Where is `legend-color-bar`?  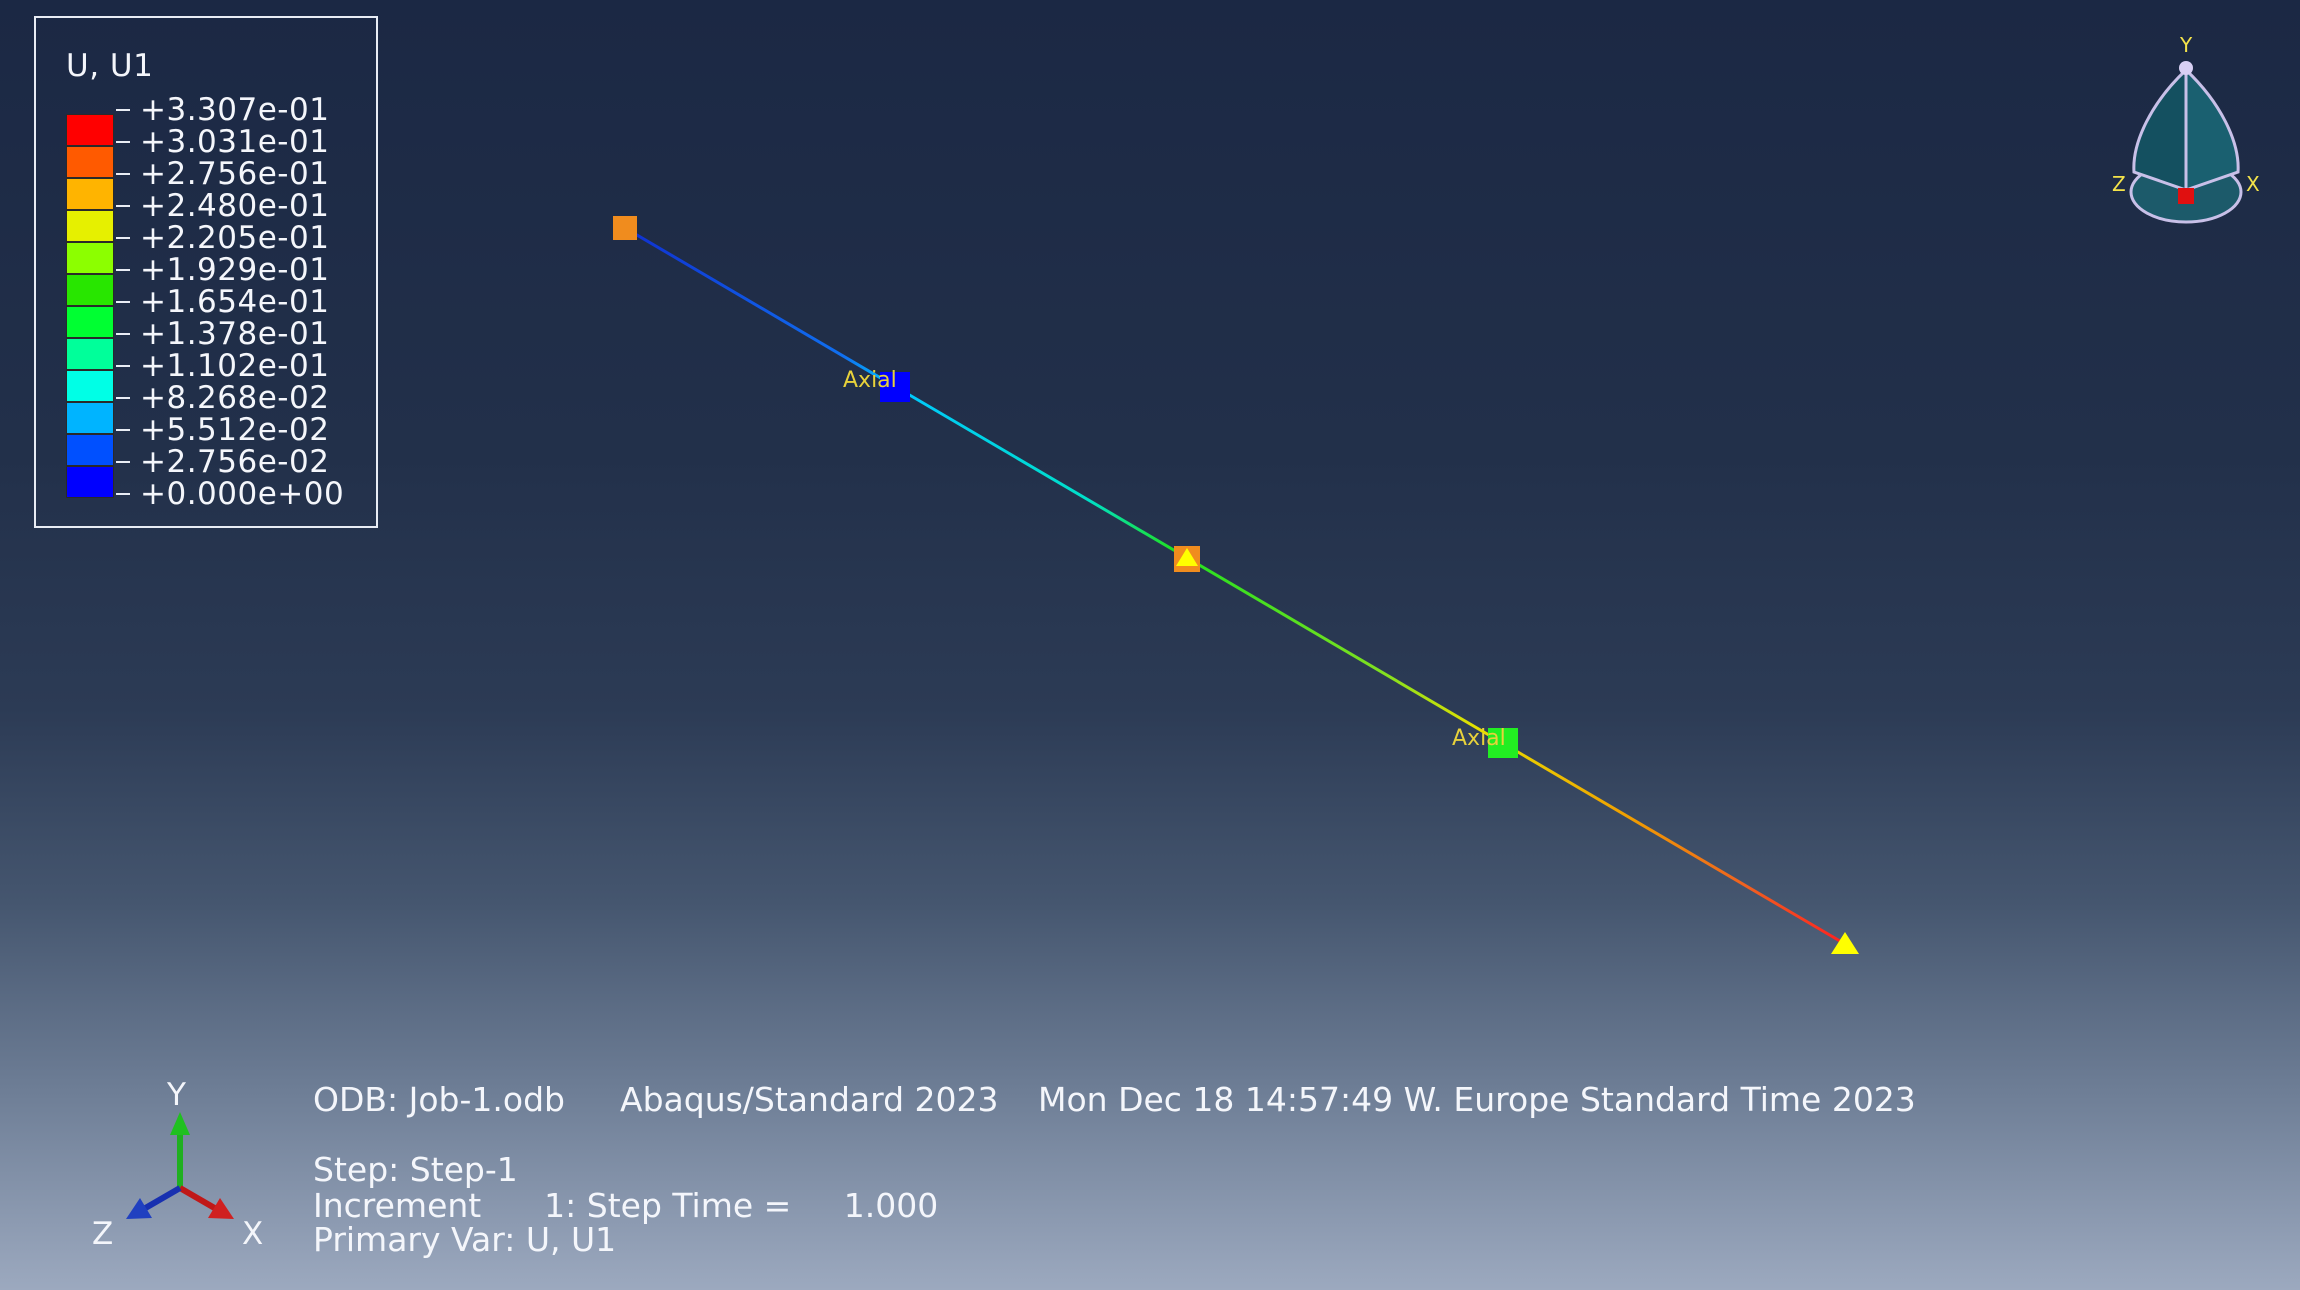 legend-color-bar is located at coordinates (90, 306).